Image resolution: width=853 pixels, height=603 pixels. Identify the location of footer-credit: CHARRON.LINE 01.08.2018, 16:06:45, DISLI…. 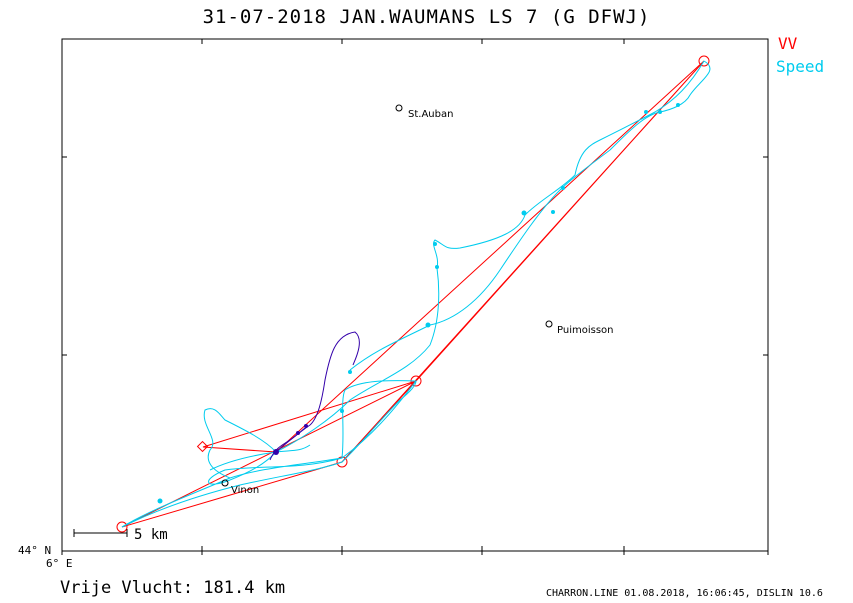
(684, 593).